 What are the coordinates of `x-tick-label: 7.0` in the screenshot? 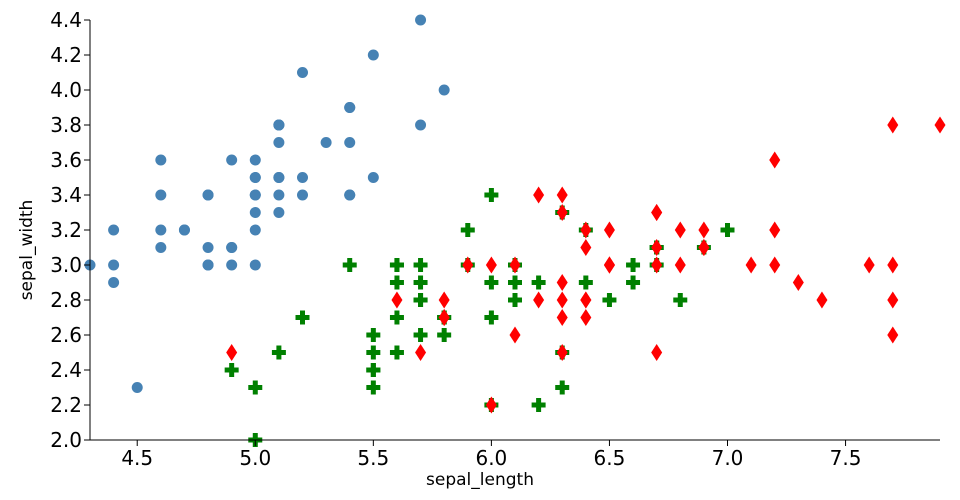 It's located at (728, 458).